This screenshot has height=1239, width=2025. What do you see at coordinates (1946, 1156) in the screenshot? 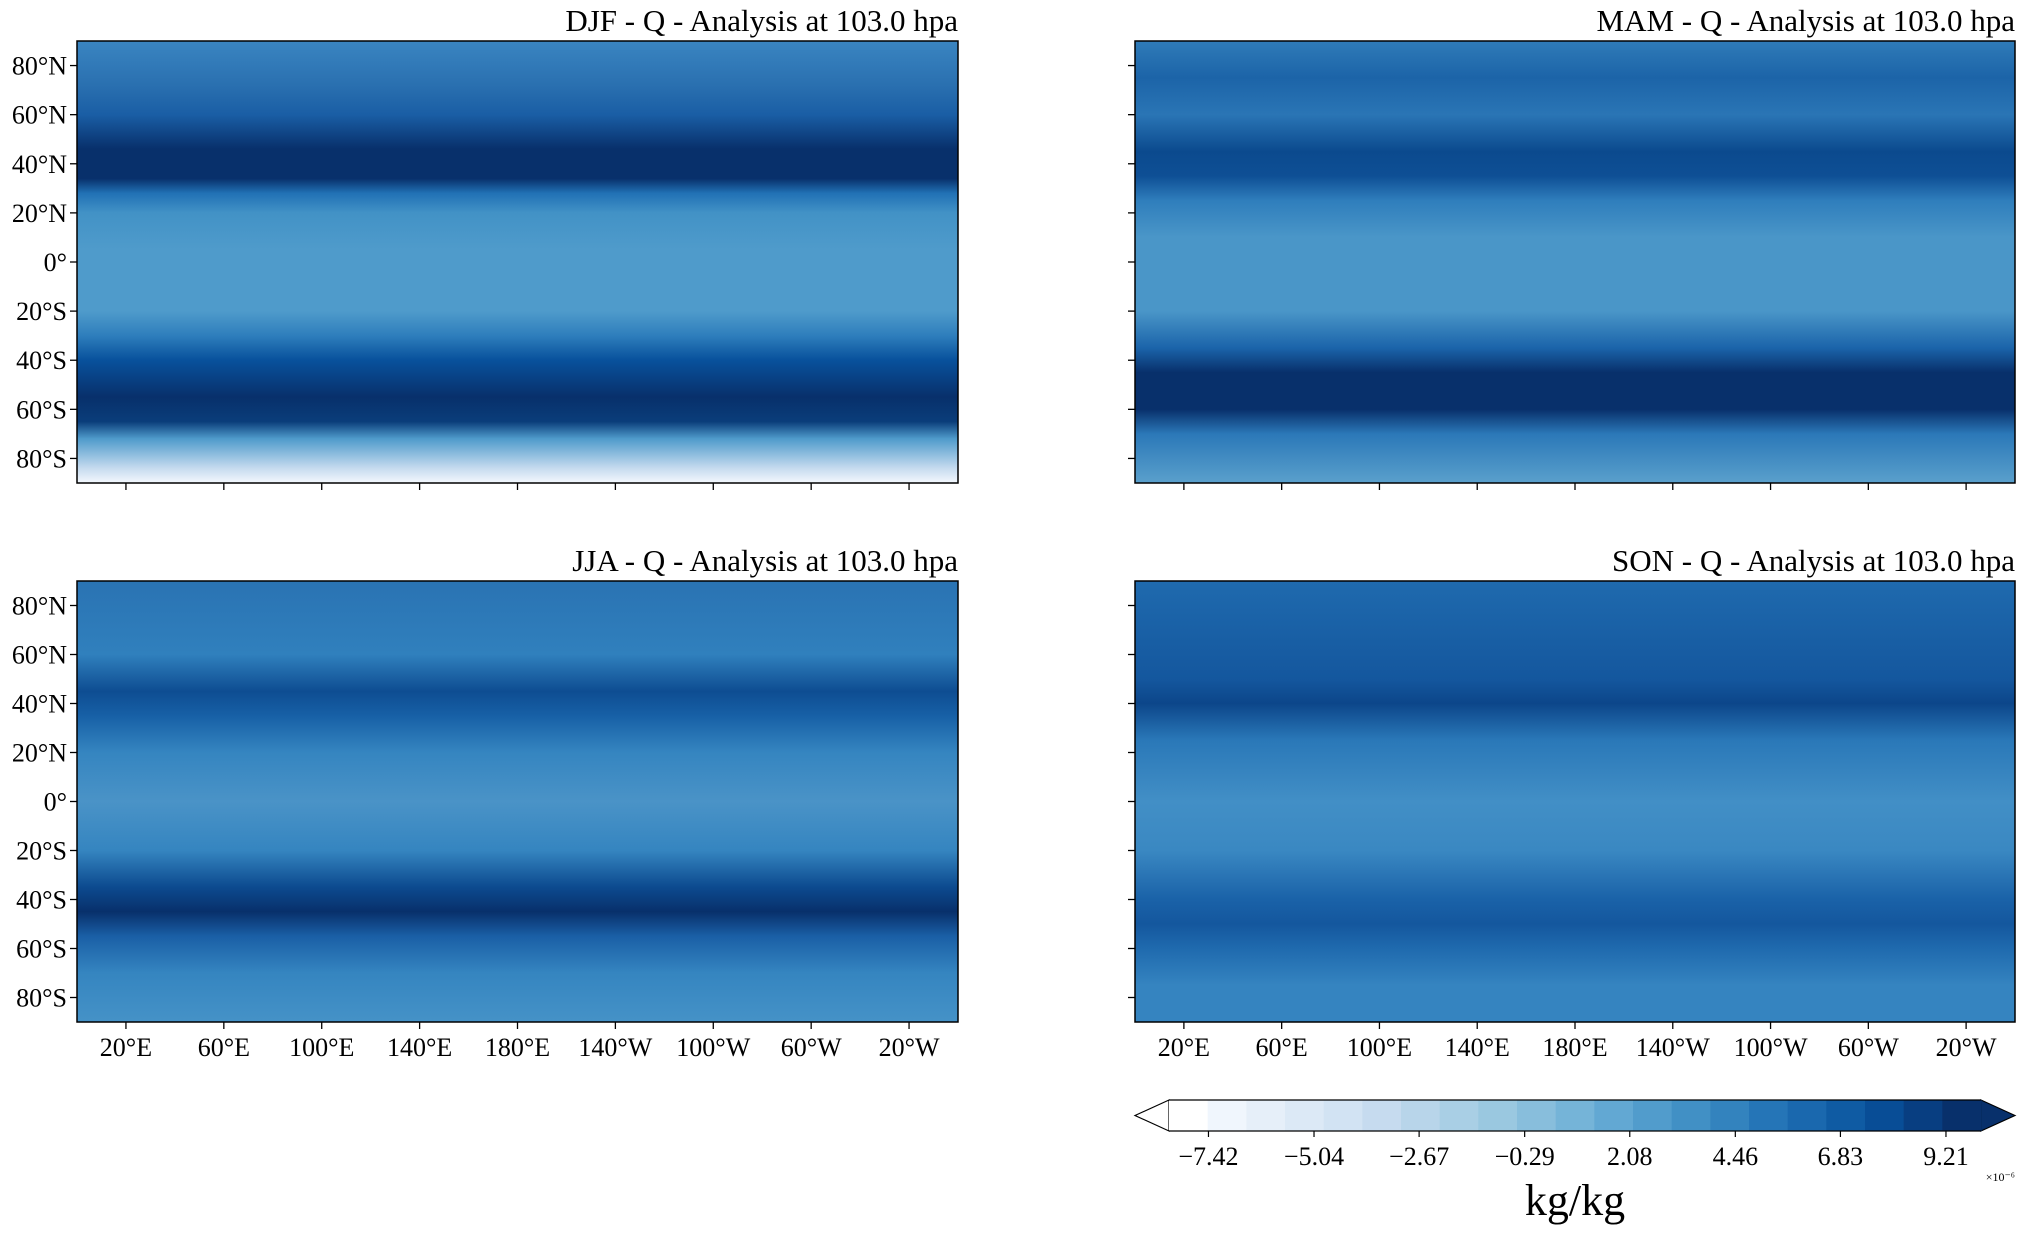
I see `colorbar-tick-label: 9.21` at bounding box center [1946, 1156].